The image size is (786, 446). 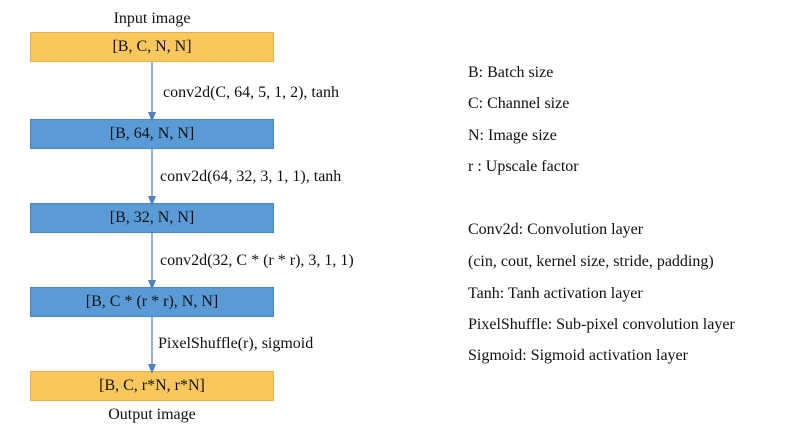 I want to click on legend-upscale-factor: r : Upscale factor, so click(x=523, y=166).